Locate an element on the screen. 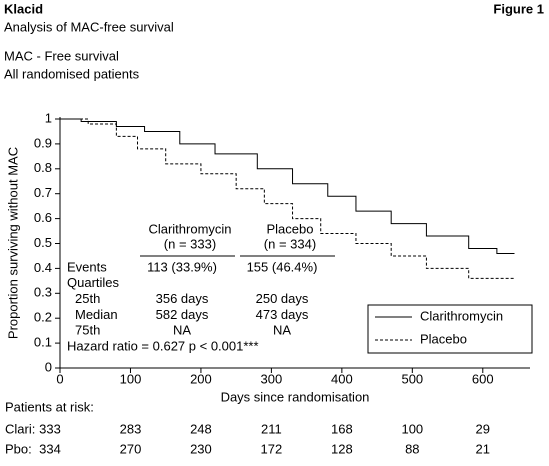  x-tick-label: 100 is located at coordinates (131, 378).